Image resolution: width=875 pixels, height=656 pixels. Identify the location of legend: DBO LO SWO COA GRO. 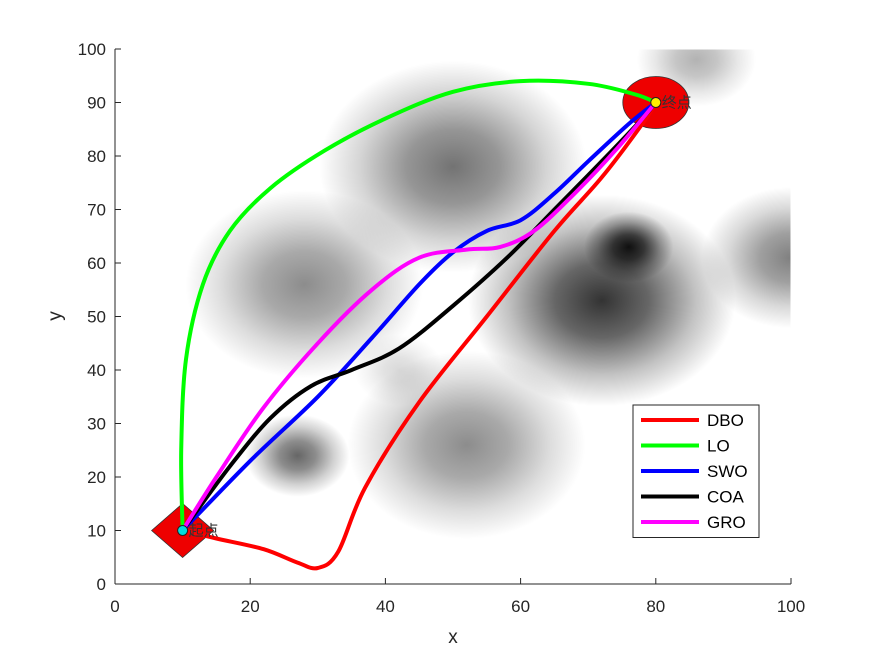
(696, 471).